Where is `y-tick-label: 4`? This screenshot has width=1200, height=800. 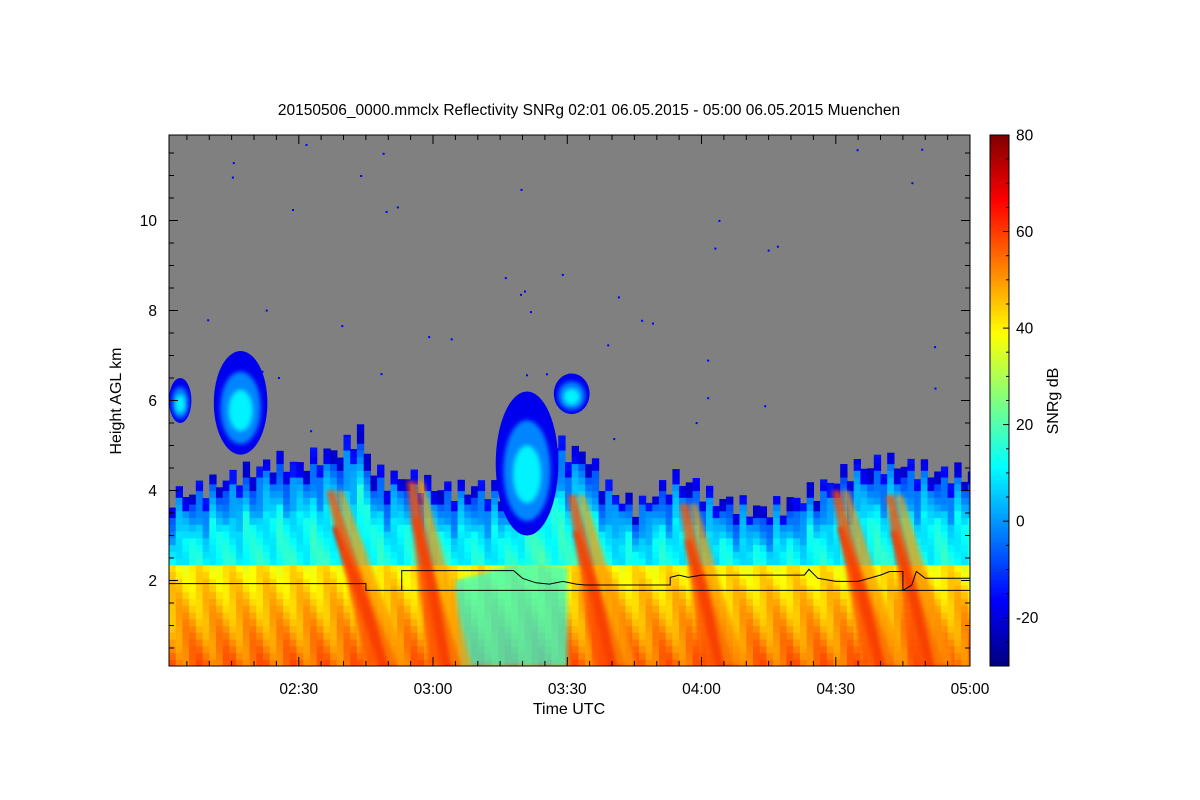
y-tick-label: 4 is located at coordinates (152, 491).